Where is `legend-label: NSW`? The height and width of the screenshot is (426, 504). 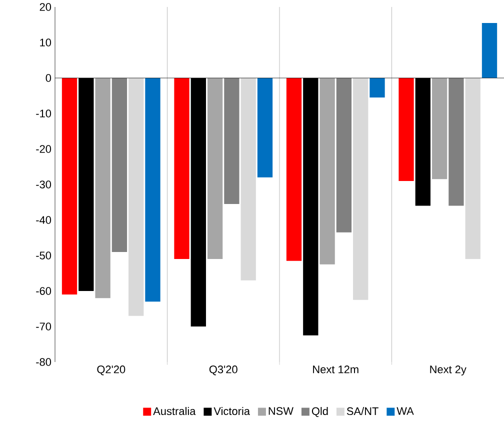
legend-label: NSW is located at coordinates (281, 411).